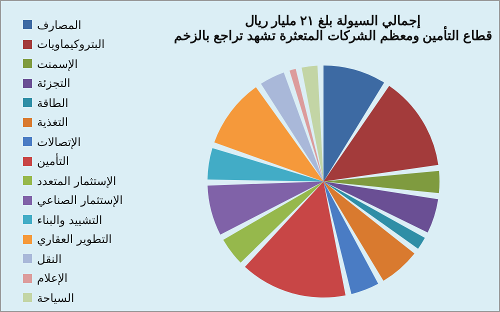 The width and height of the screenshot is (500, 312). What do you see at coordinates (333, 35) in the screenshot?
I see `text: قطاع التأمين ومعظم الشركات المتعثرة تشهد تراجع بالزخم` at bounding box center [333, 35].